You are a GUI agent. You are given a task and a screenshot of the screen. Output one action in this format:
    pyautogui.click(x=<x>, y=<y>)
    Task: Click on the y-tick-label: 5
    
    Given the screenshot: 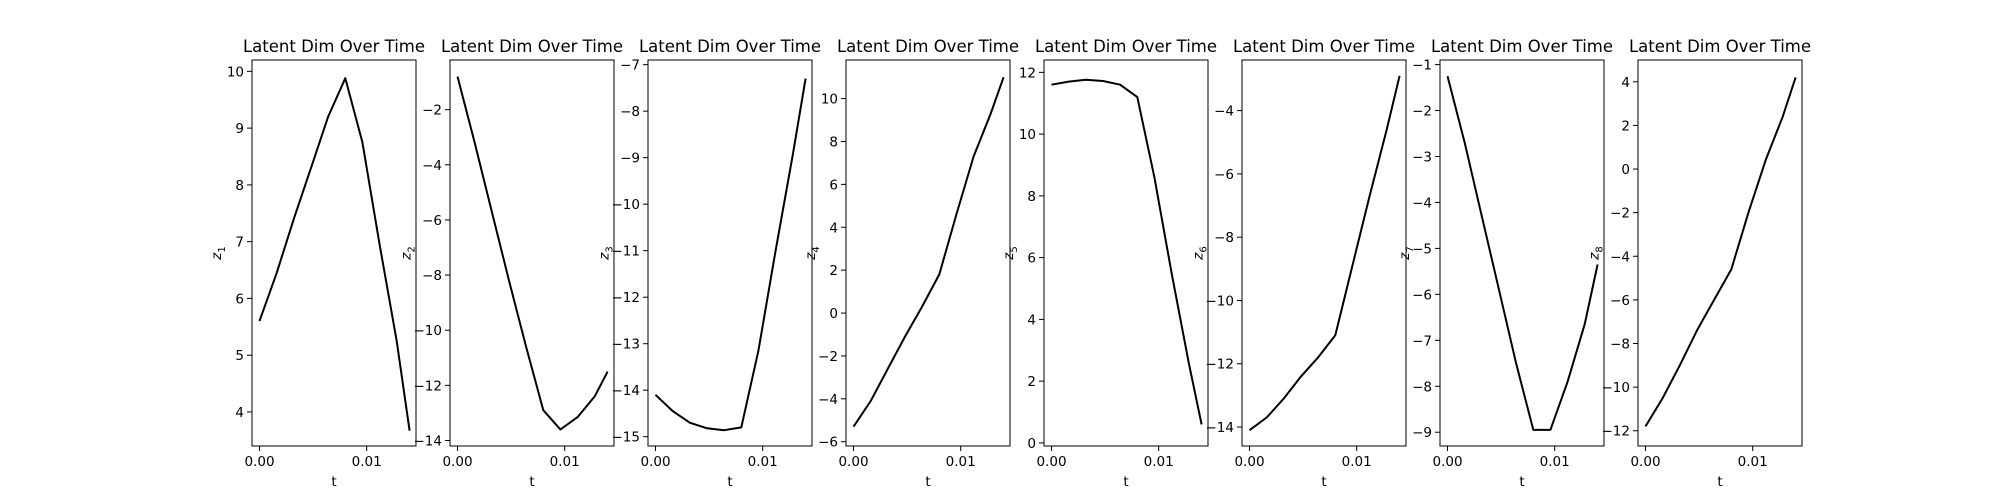 What is the action you would take?
    pyautogui.click(x=239, y=356)
    